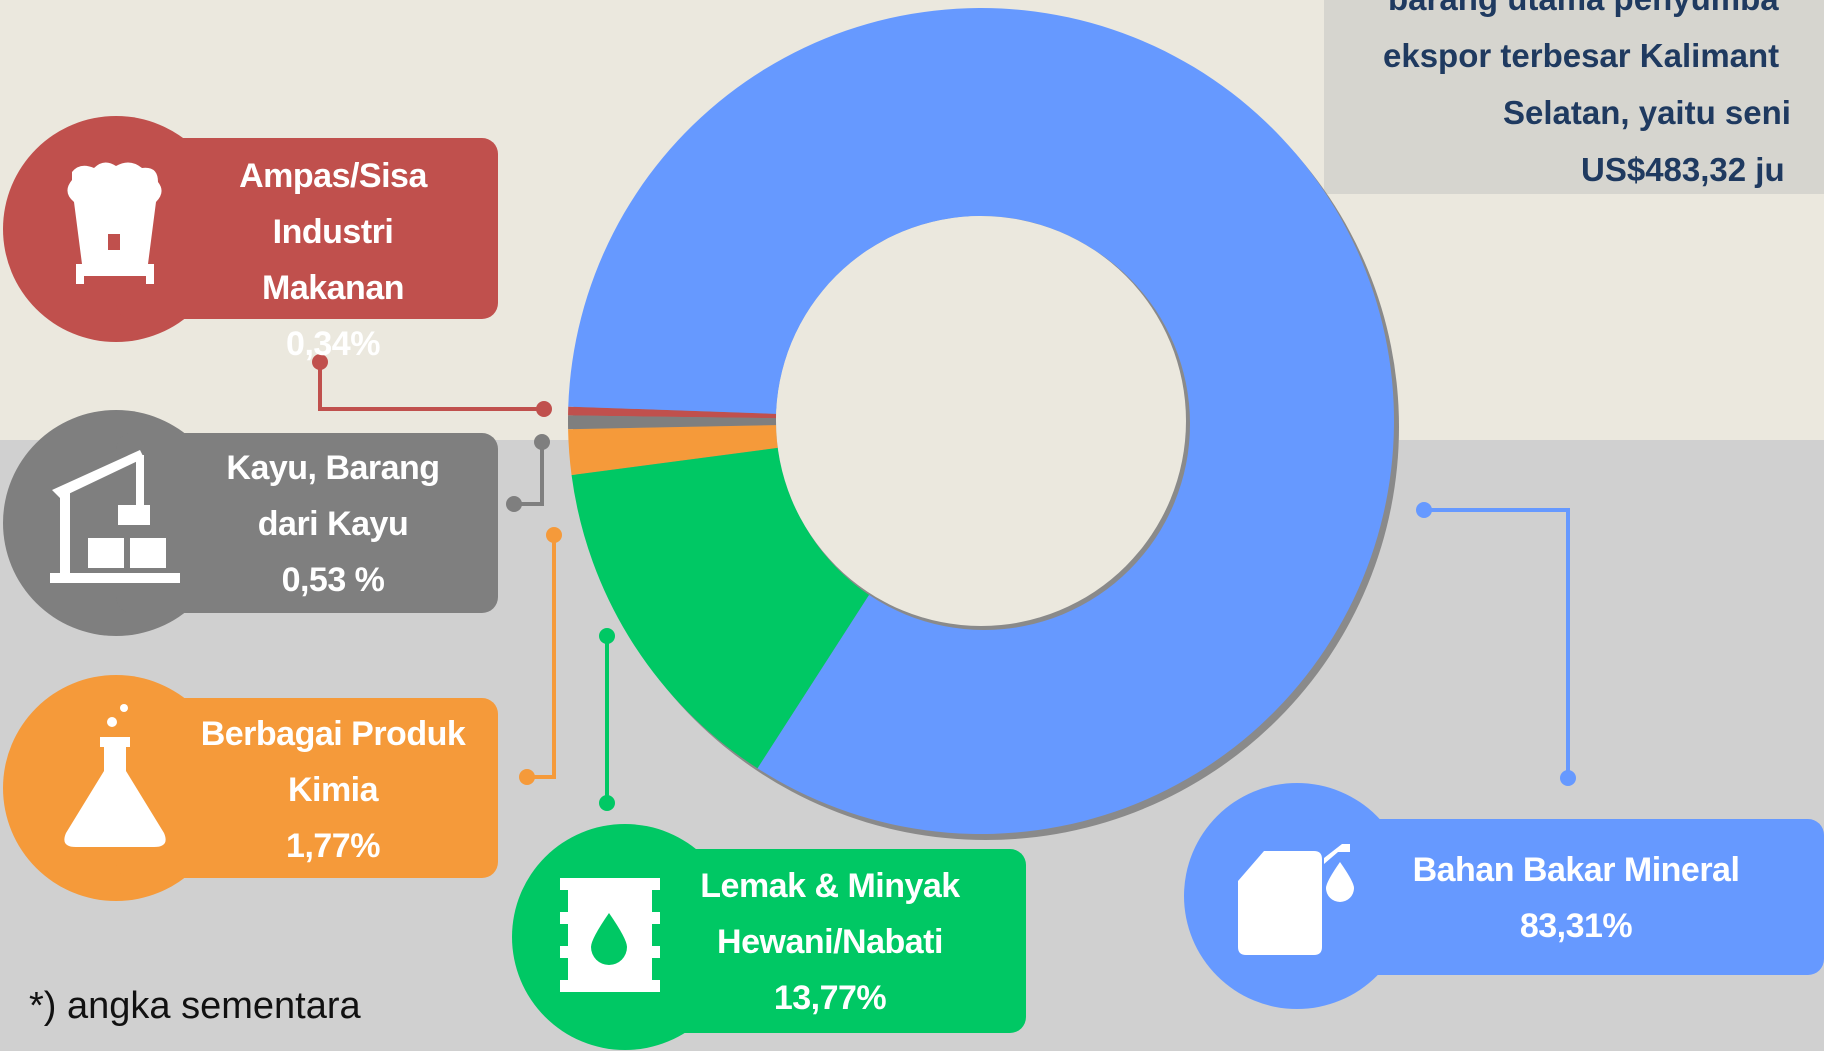 The width and height of the screenshot is (1824, 1051). Describe the element at coordinates (114, 223) in the screenshot. I see `icon-food` at that location.